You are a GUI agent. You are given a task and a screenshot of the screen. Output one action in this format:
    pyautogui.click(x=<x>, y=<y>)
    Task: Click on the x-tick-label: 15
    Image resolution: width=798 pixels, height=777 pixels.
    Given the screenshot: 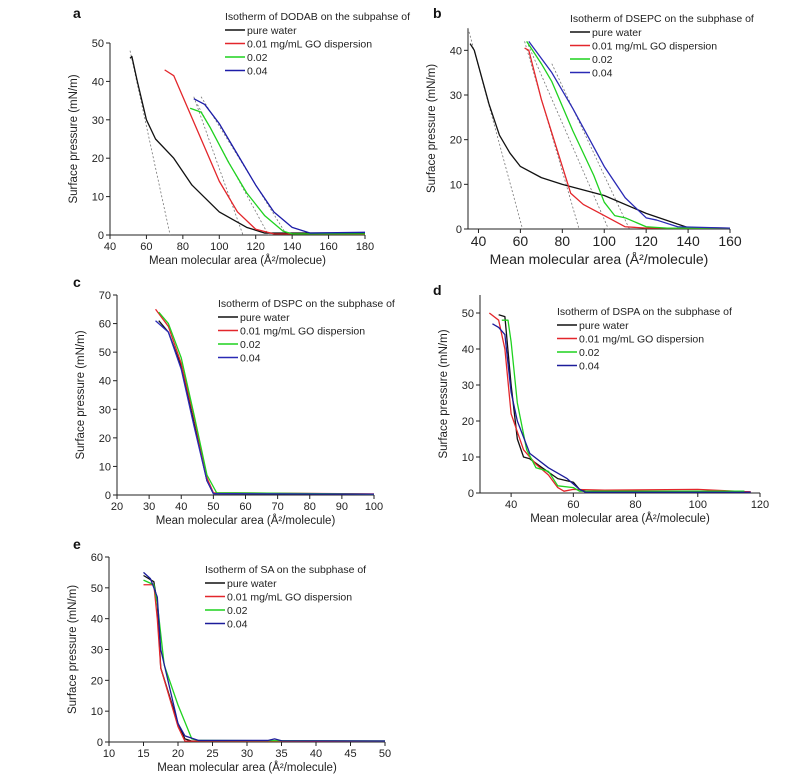 What is the action you would take?
    pyautogui.click(x=143, y=754)
    